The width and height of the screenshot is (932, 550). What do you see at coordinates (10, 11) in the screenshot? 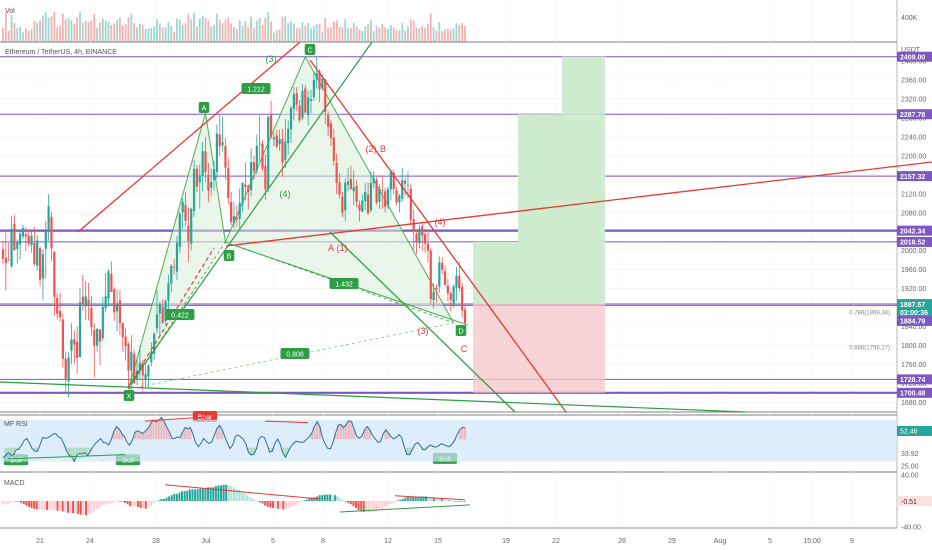
I see `volume-pane-title: Vol` at bounding box center [10, 11].